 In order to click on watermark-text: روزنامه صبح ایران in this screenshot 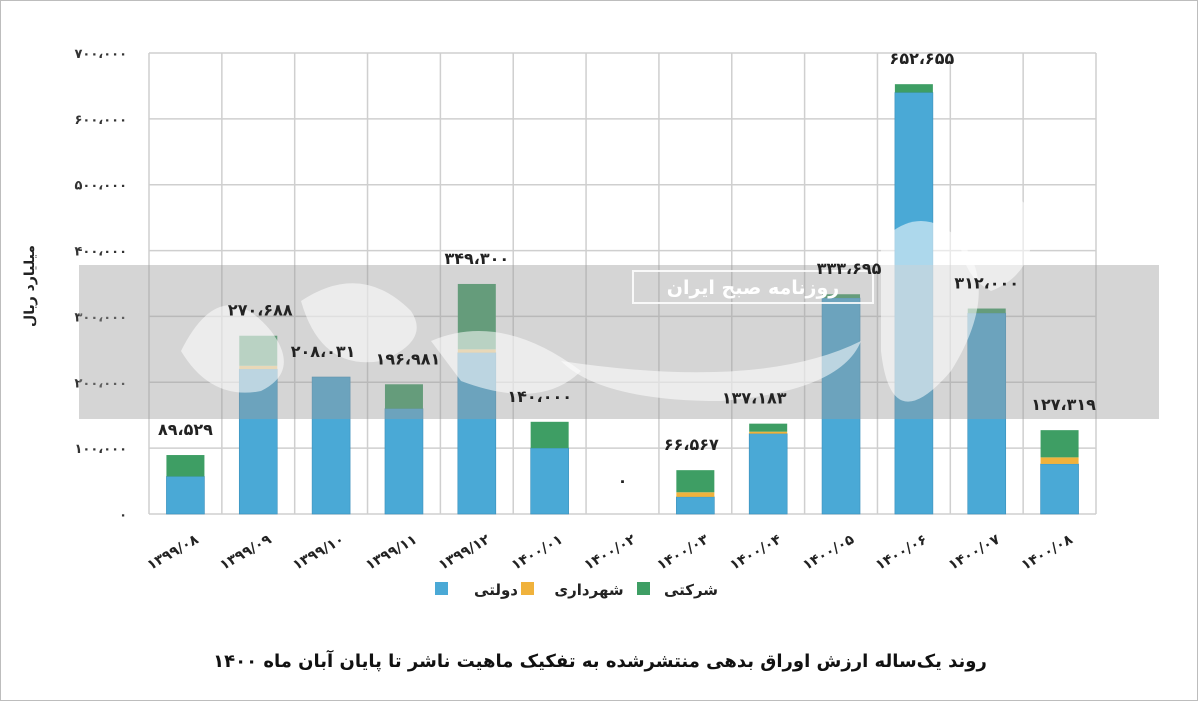, I will do `click(753, 288)`.